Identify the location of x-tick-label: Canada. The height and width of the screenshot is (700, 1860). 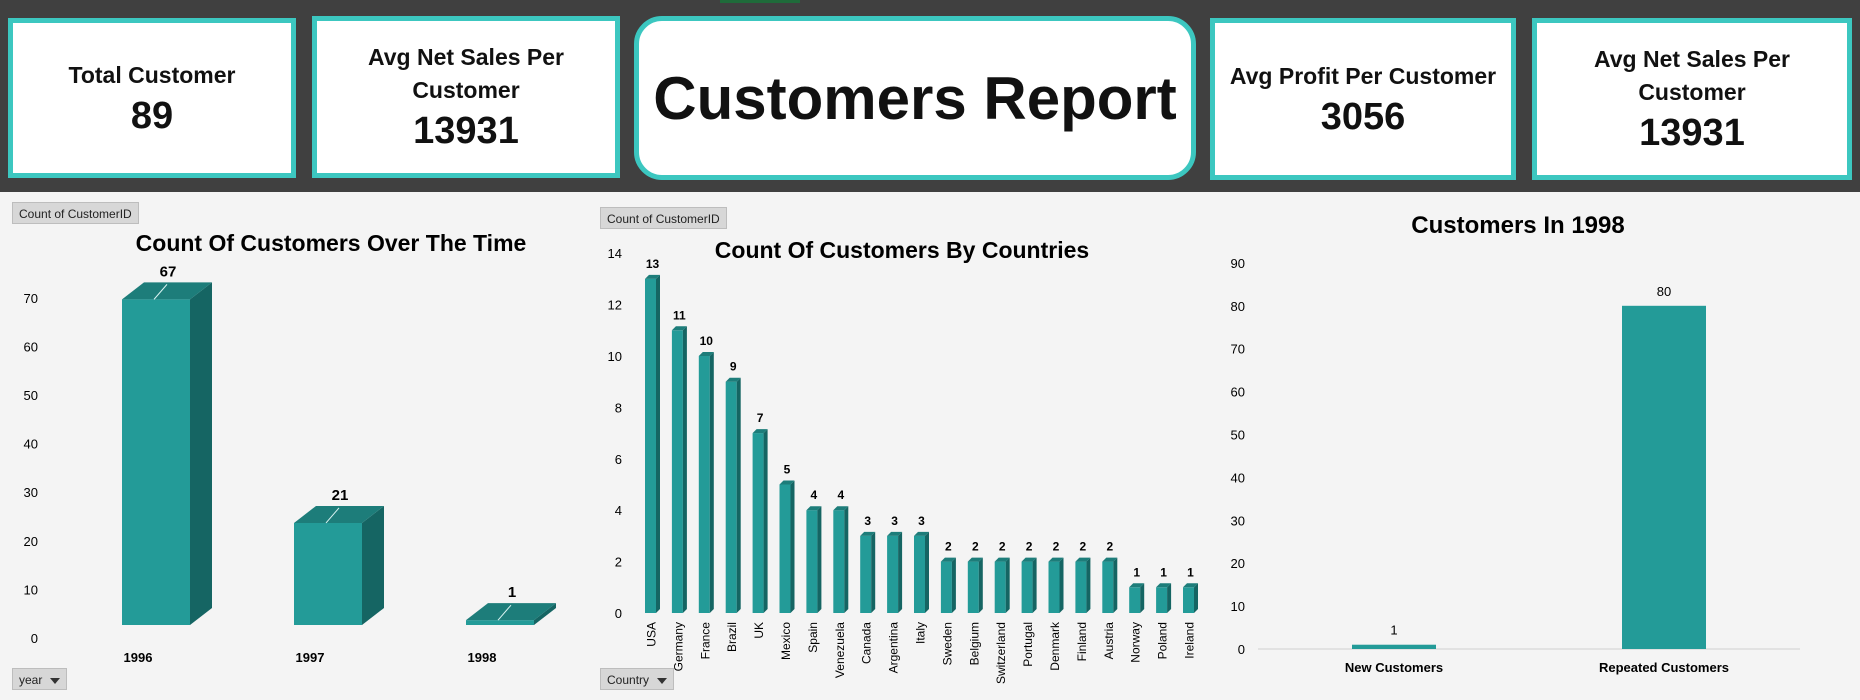
(867, 643).